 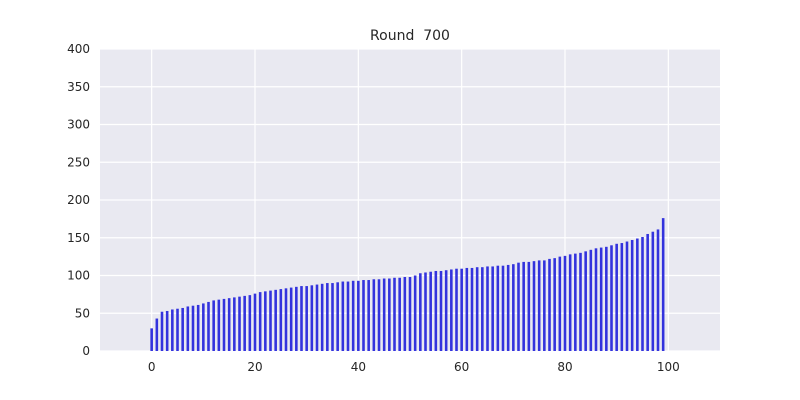 I want to click on y-tick-label: 250, so click(x=78, y=162).